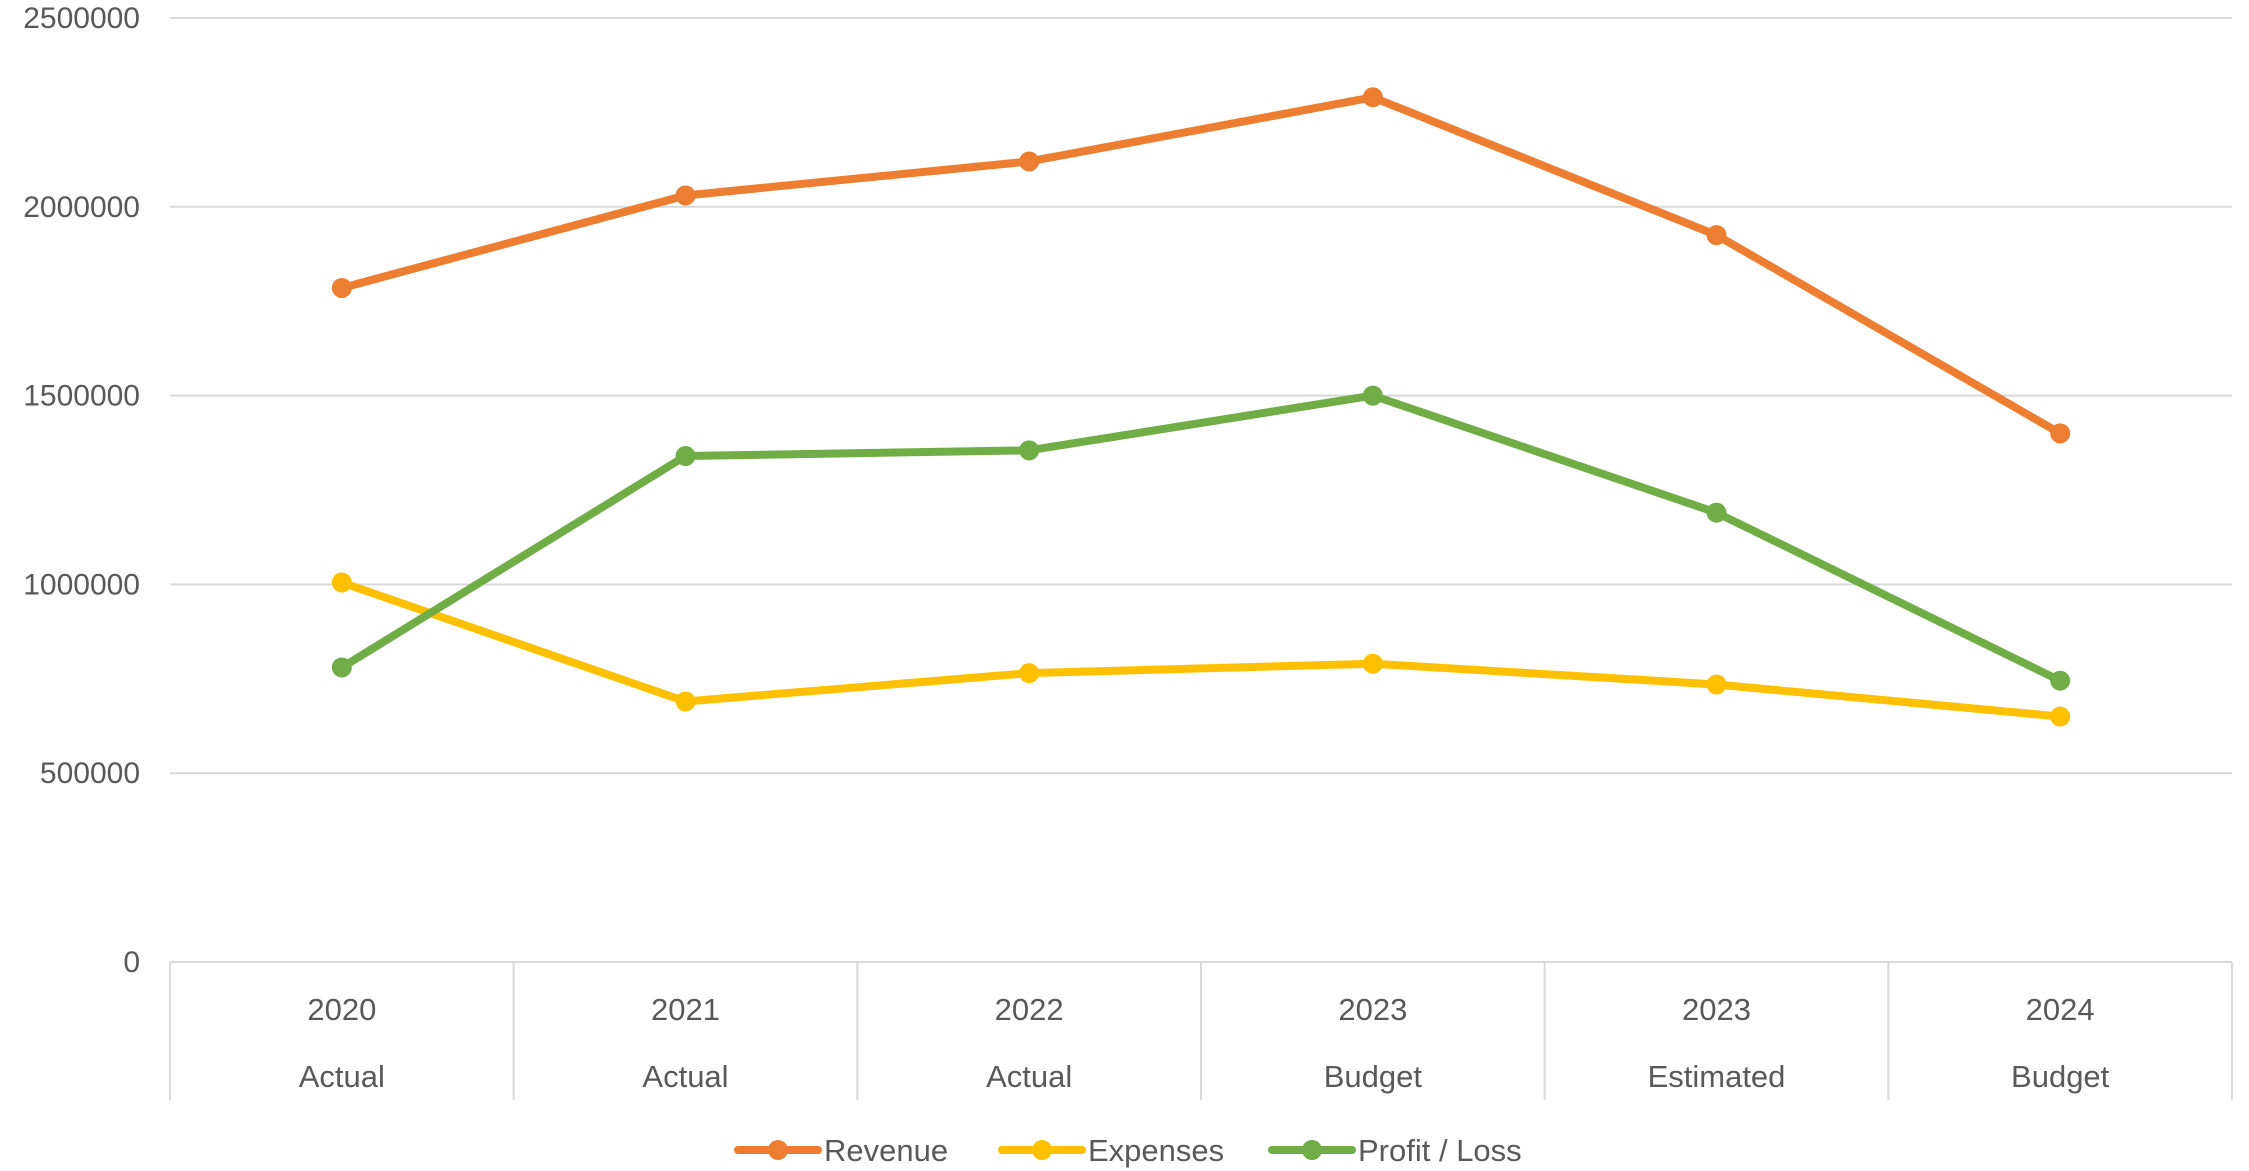 The height and width of the screenshot is (1171, 2249). I want to click on series-line, so click(1201, 649).